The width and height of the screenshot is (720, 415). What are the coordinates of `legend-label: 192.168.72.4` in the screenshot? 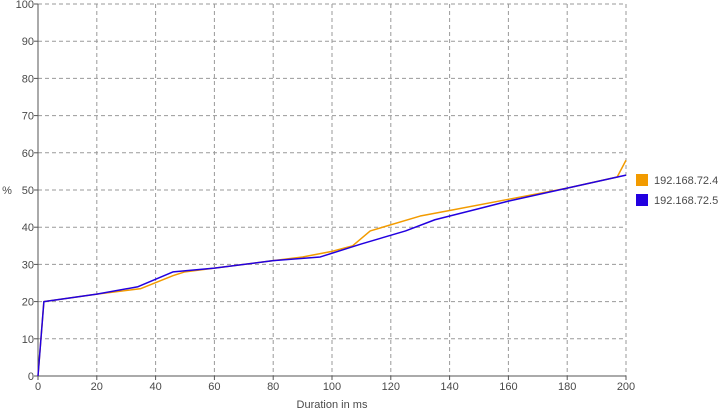 It's located at (686, 181).